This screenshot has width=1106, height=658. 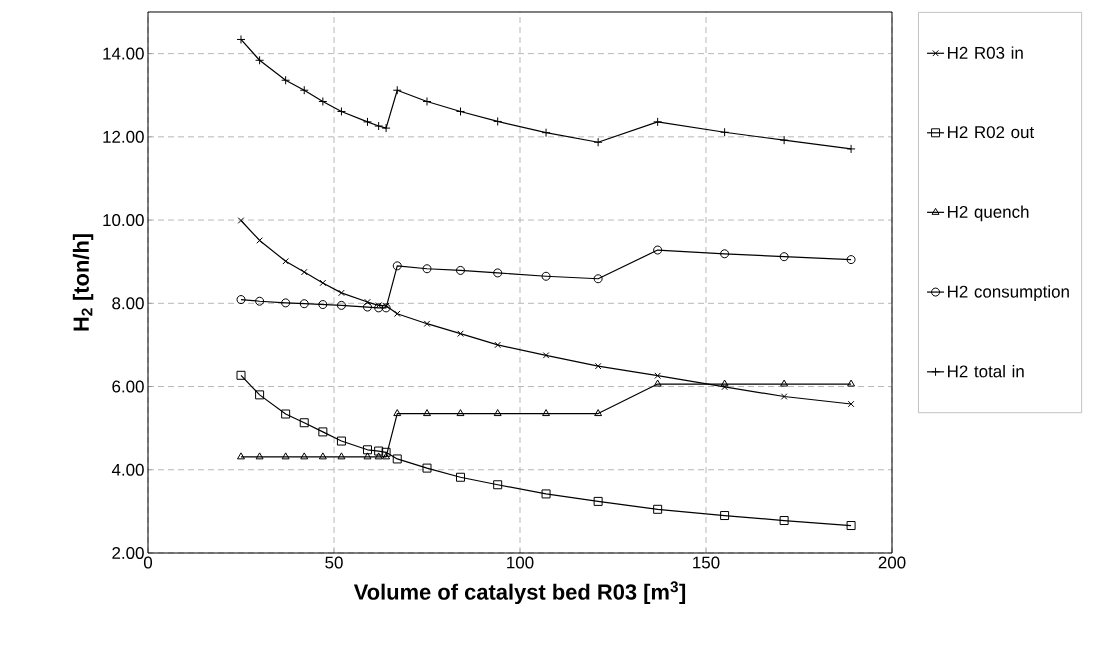 I want to click on y-tick-label: 2.00, so click(x=128, y=553).